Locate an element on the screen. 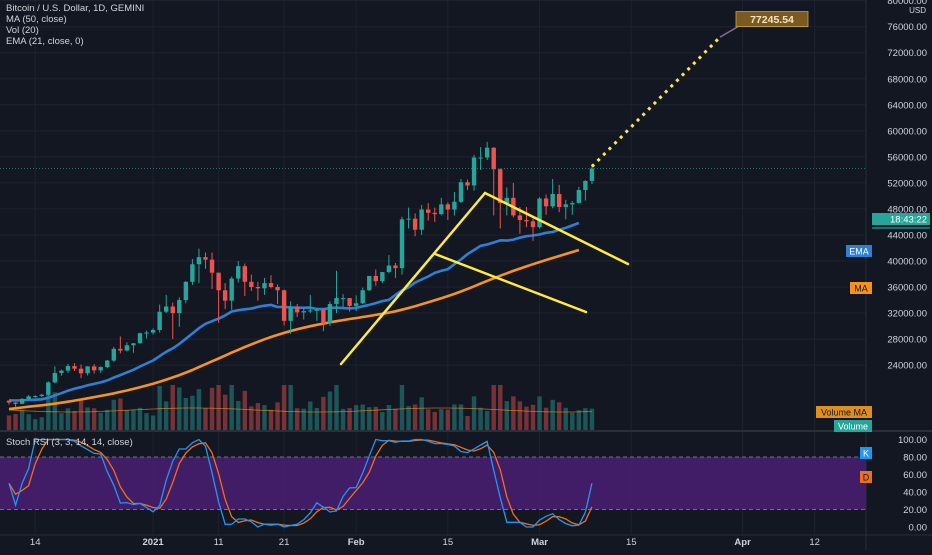 The image size is (932, 555). stoch-band is located at coordinates (433, 483).